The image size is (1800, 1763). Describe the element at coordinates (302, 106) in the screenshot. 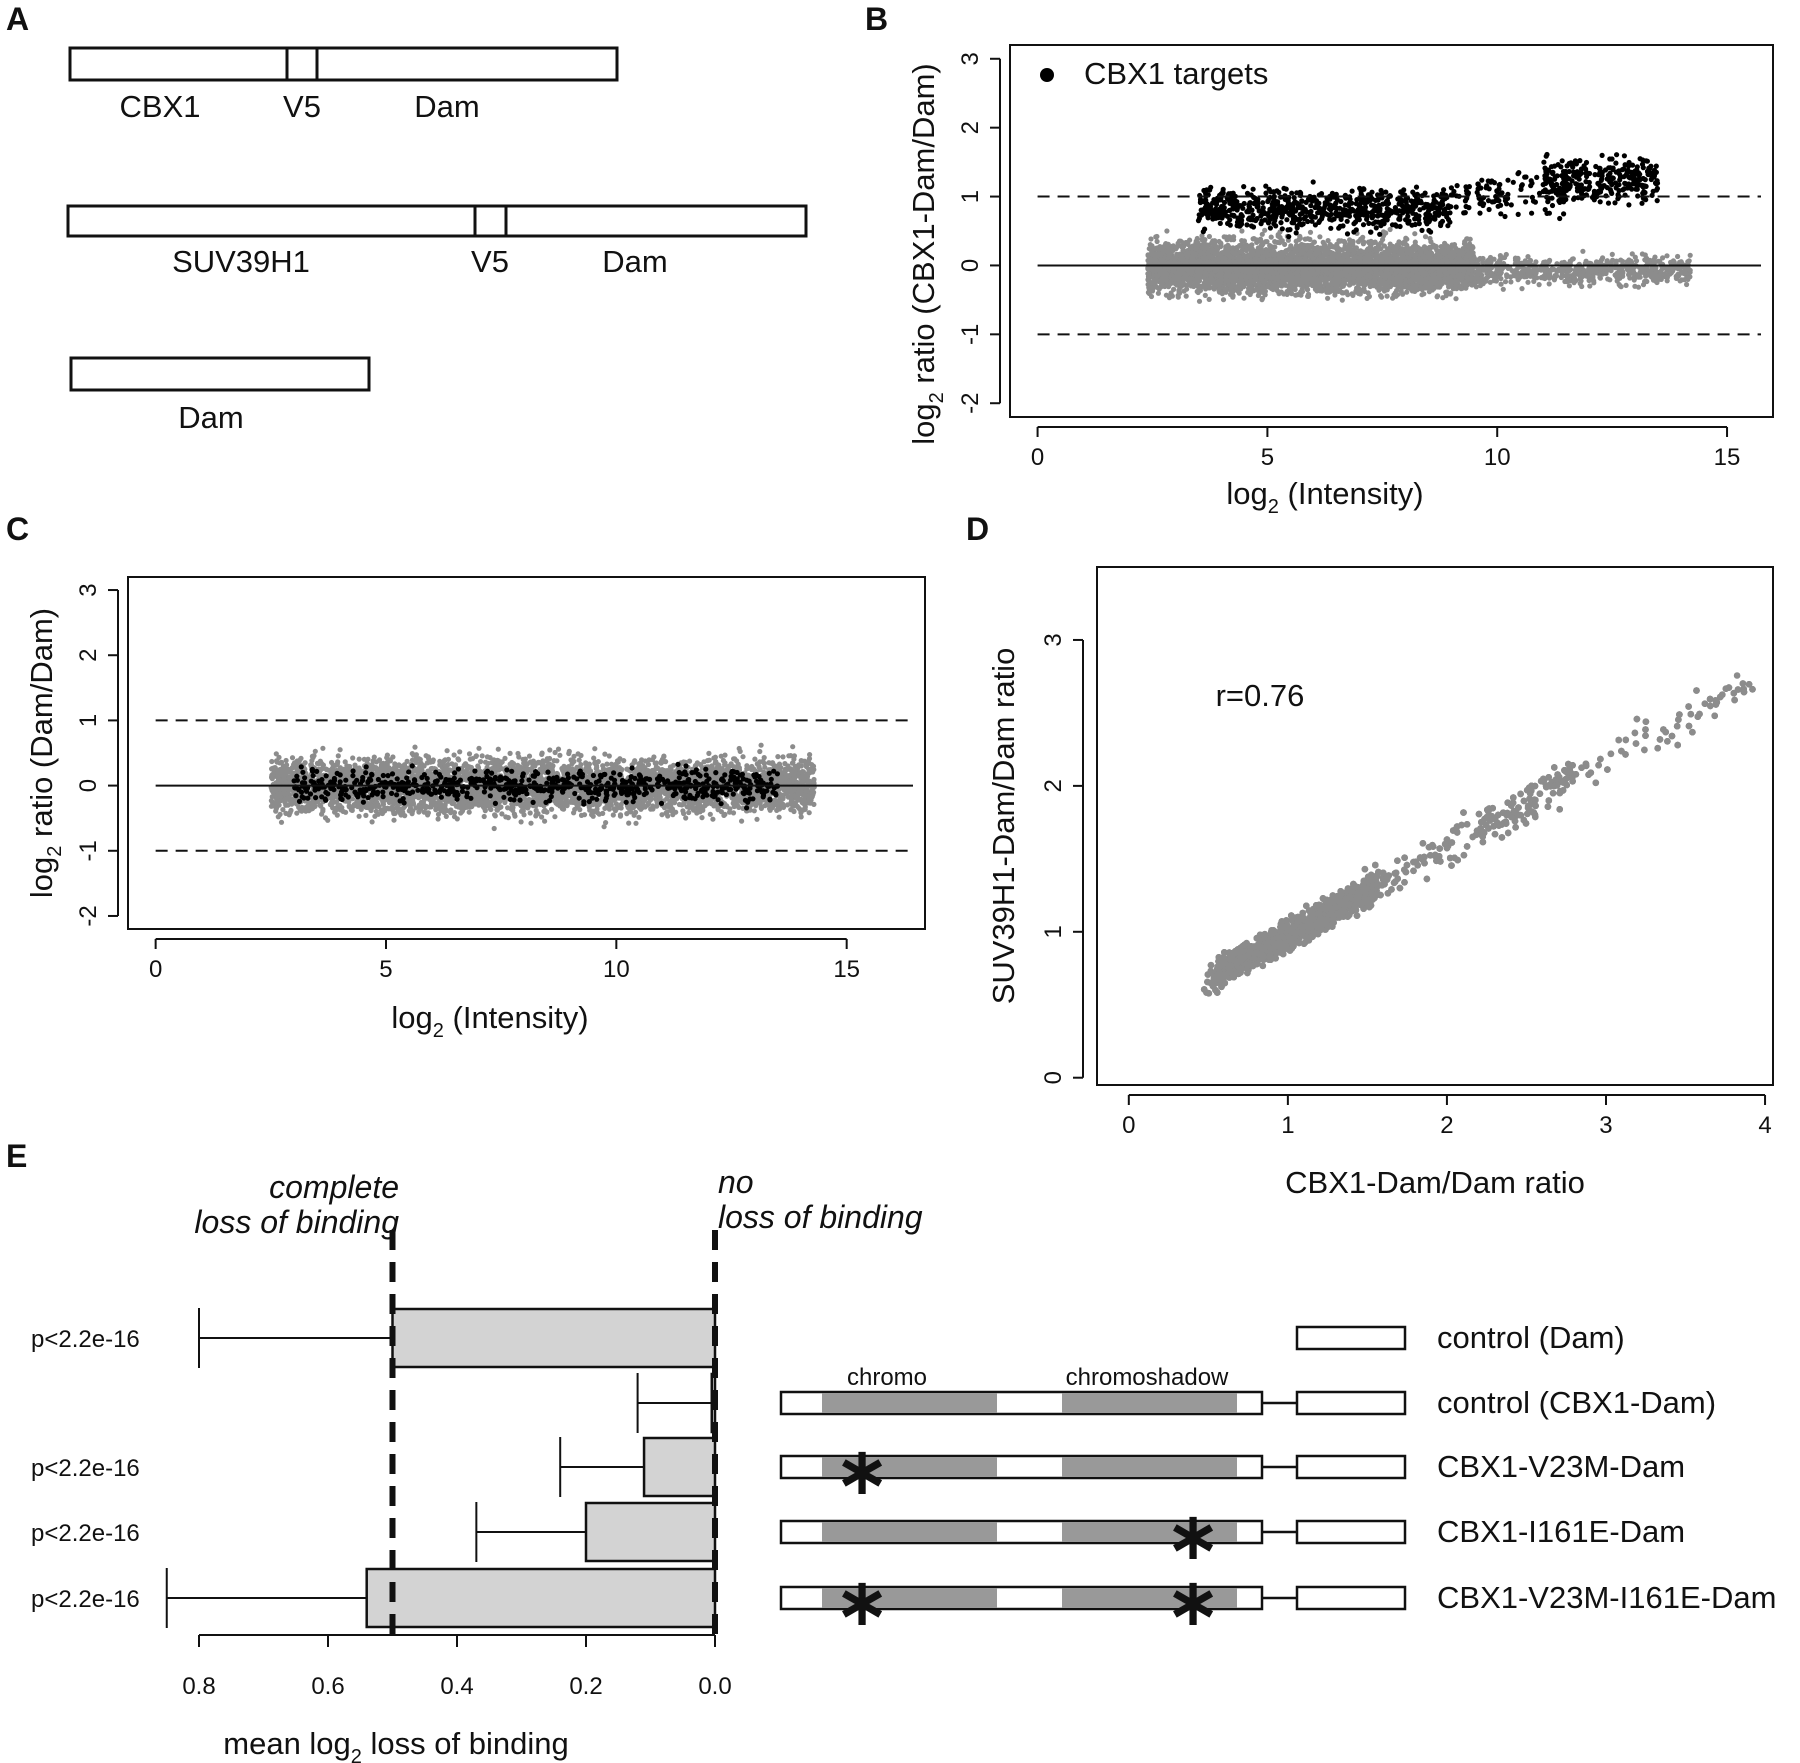

I see `construct-label: V5` at that location.